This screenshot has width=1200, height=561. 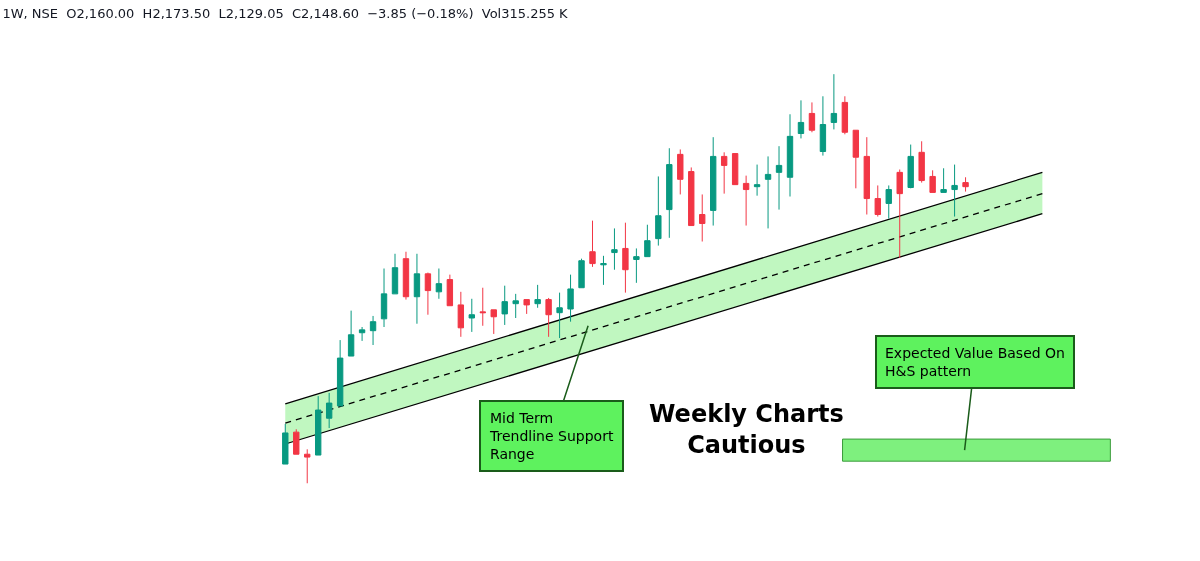 I want to click on band-label: Expected Value Based On H&S pattern, so click(x=975, y=362).